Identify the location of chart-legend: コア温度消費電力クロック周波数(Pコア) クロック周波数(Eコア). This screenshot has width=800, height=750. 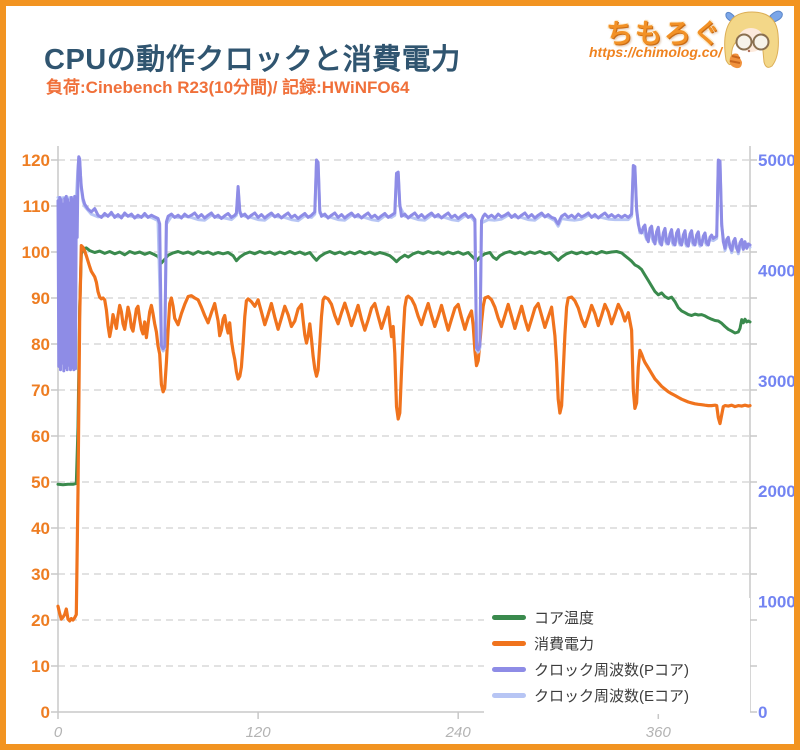
(617, 656).